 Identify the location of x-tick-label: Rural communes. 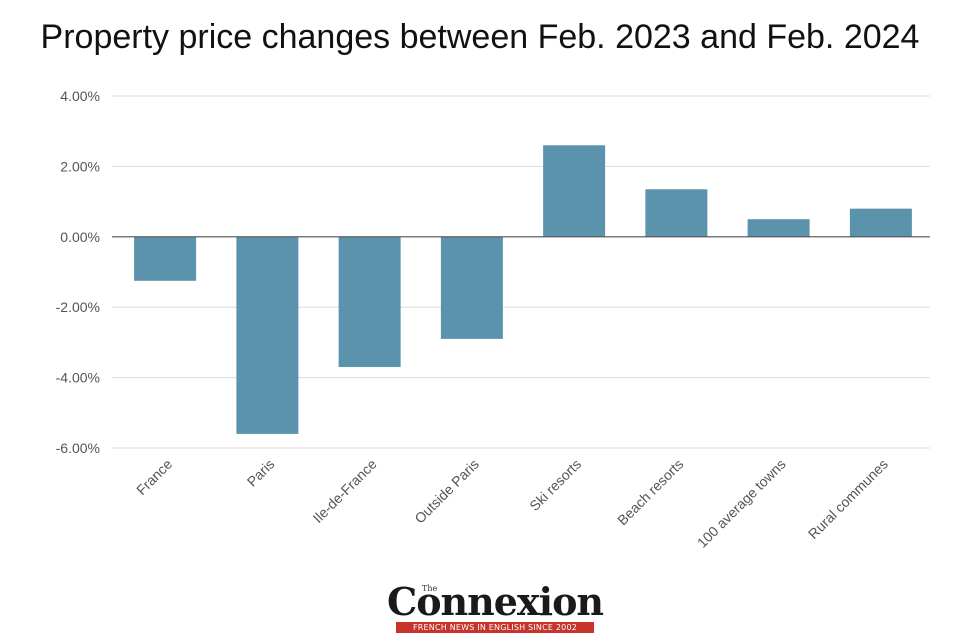
(848, 499).